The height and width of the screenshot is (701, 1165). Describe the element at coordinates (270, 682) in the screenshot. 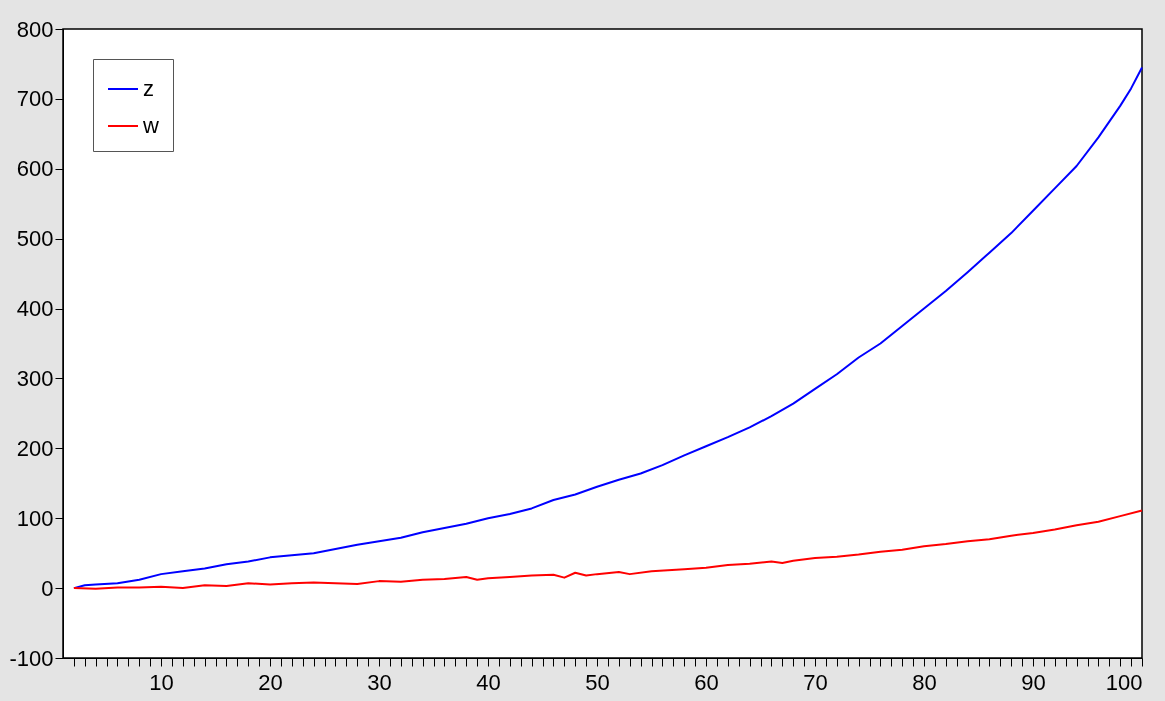

I see `x-tick-label: 20` at that location.